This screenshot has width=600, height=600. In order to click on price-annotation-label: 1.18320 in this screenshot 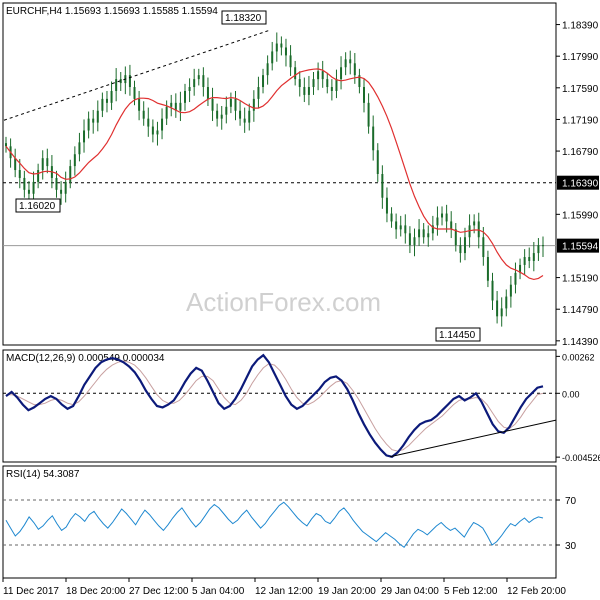, I will do `click(243, 18)`.